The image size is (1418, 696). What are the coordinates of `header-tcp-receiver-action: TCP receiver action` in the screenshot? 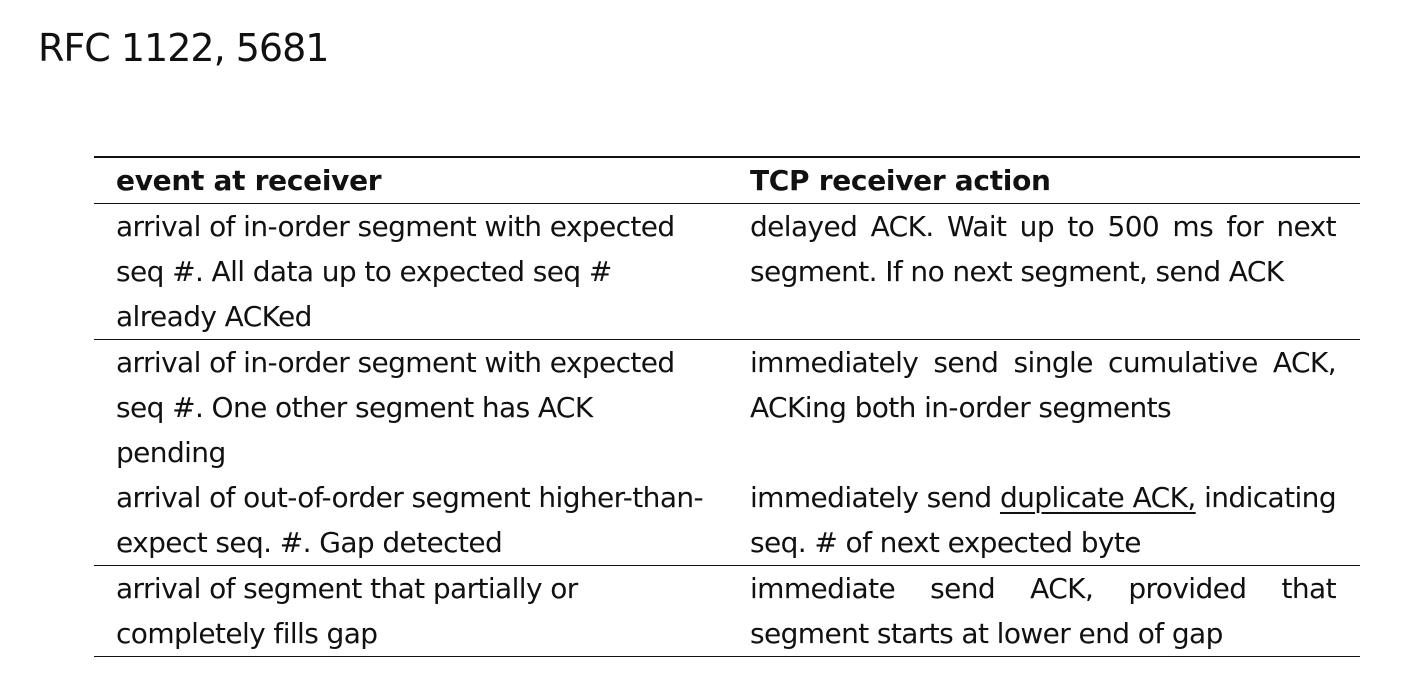 It's located at (1044, 180).